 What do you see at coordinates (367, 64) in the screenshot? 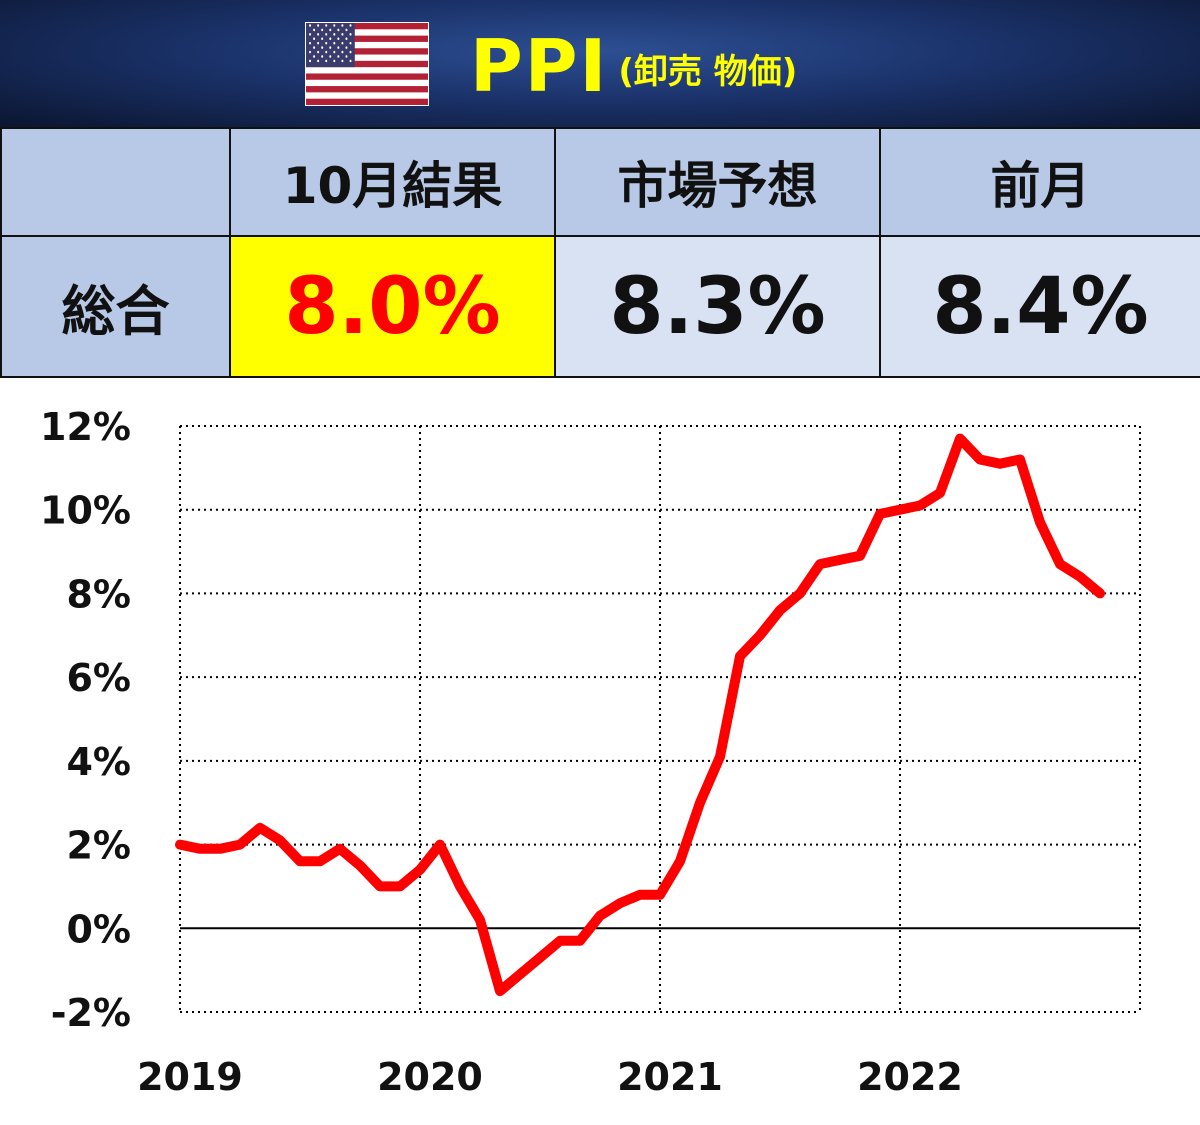
I see `us-flag-icon` at bounding box center [367, 64].